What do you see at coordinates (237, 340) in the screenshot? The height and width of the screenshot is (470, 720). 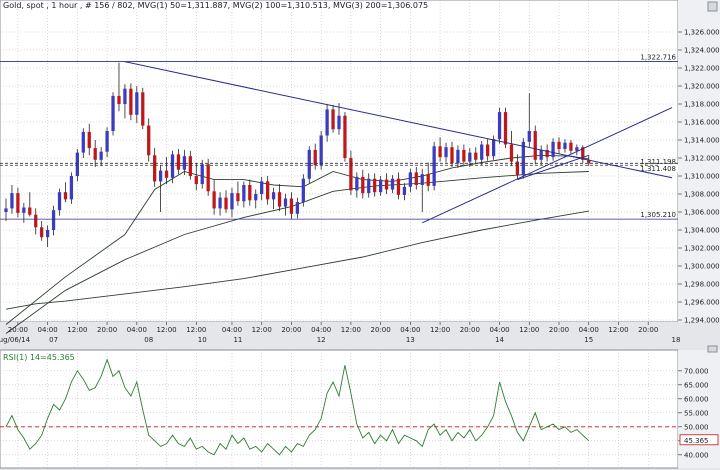 I see `date-label: 11` at bounding box center [237, 340].